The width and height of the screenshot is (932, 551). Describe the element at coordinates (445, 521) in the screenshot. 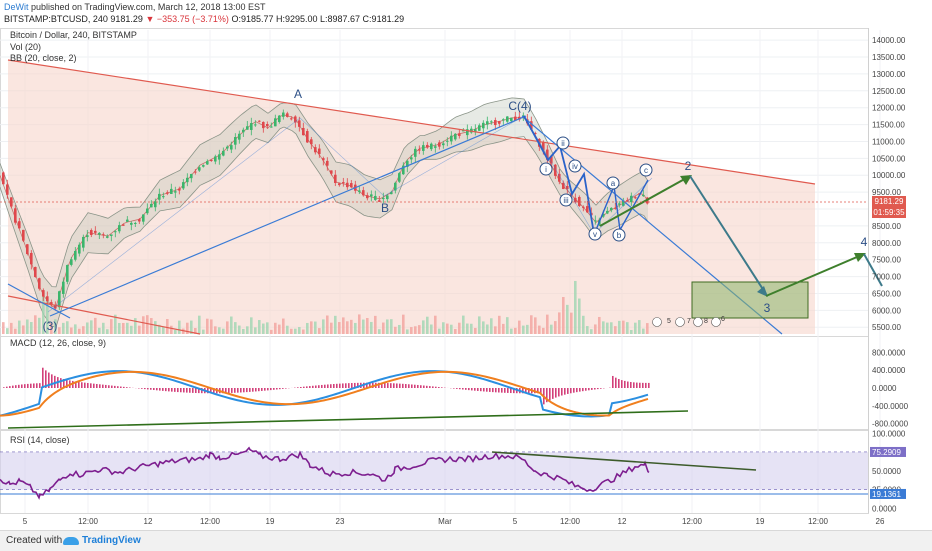

I see `x-tick-label: Mar` at that location.